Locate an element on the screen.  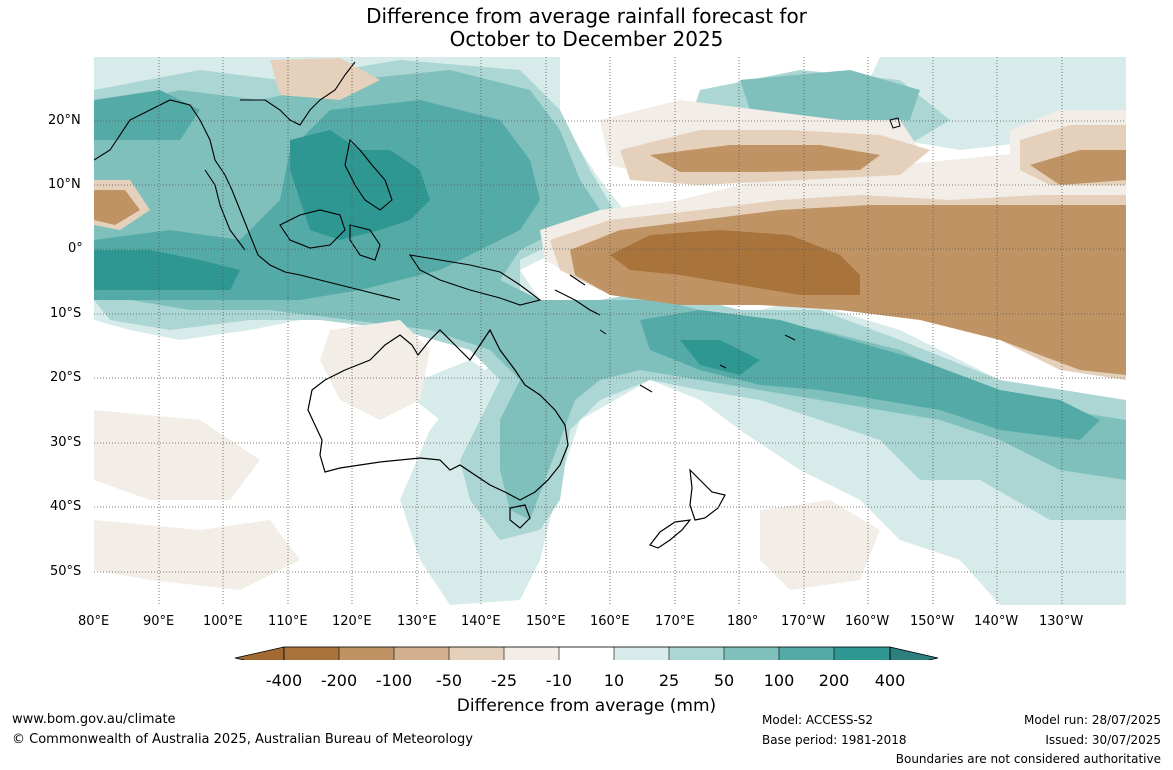
coastline-australia is located at coordinates (438, 428).